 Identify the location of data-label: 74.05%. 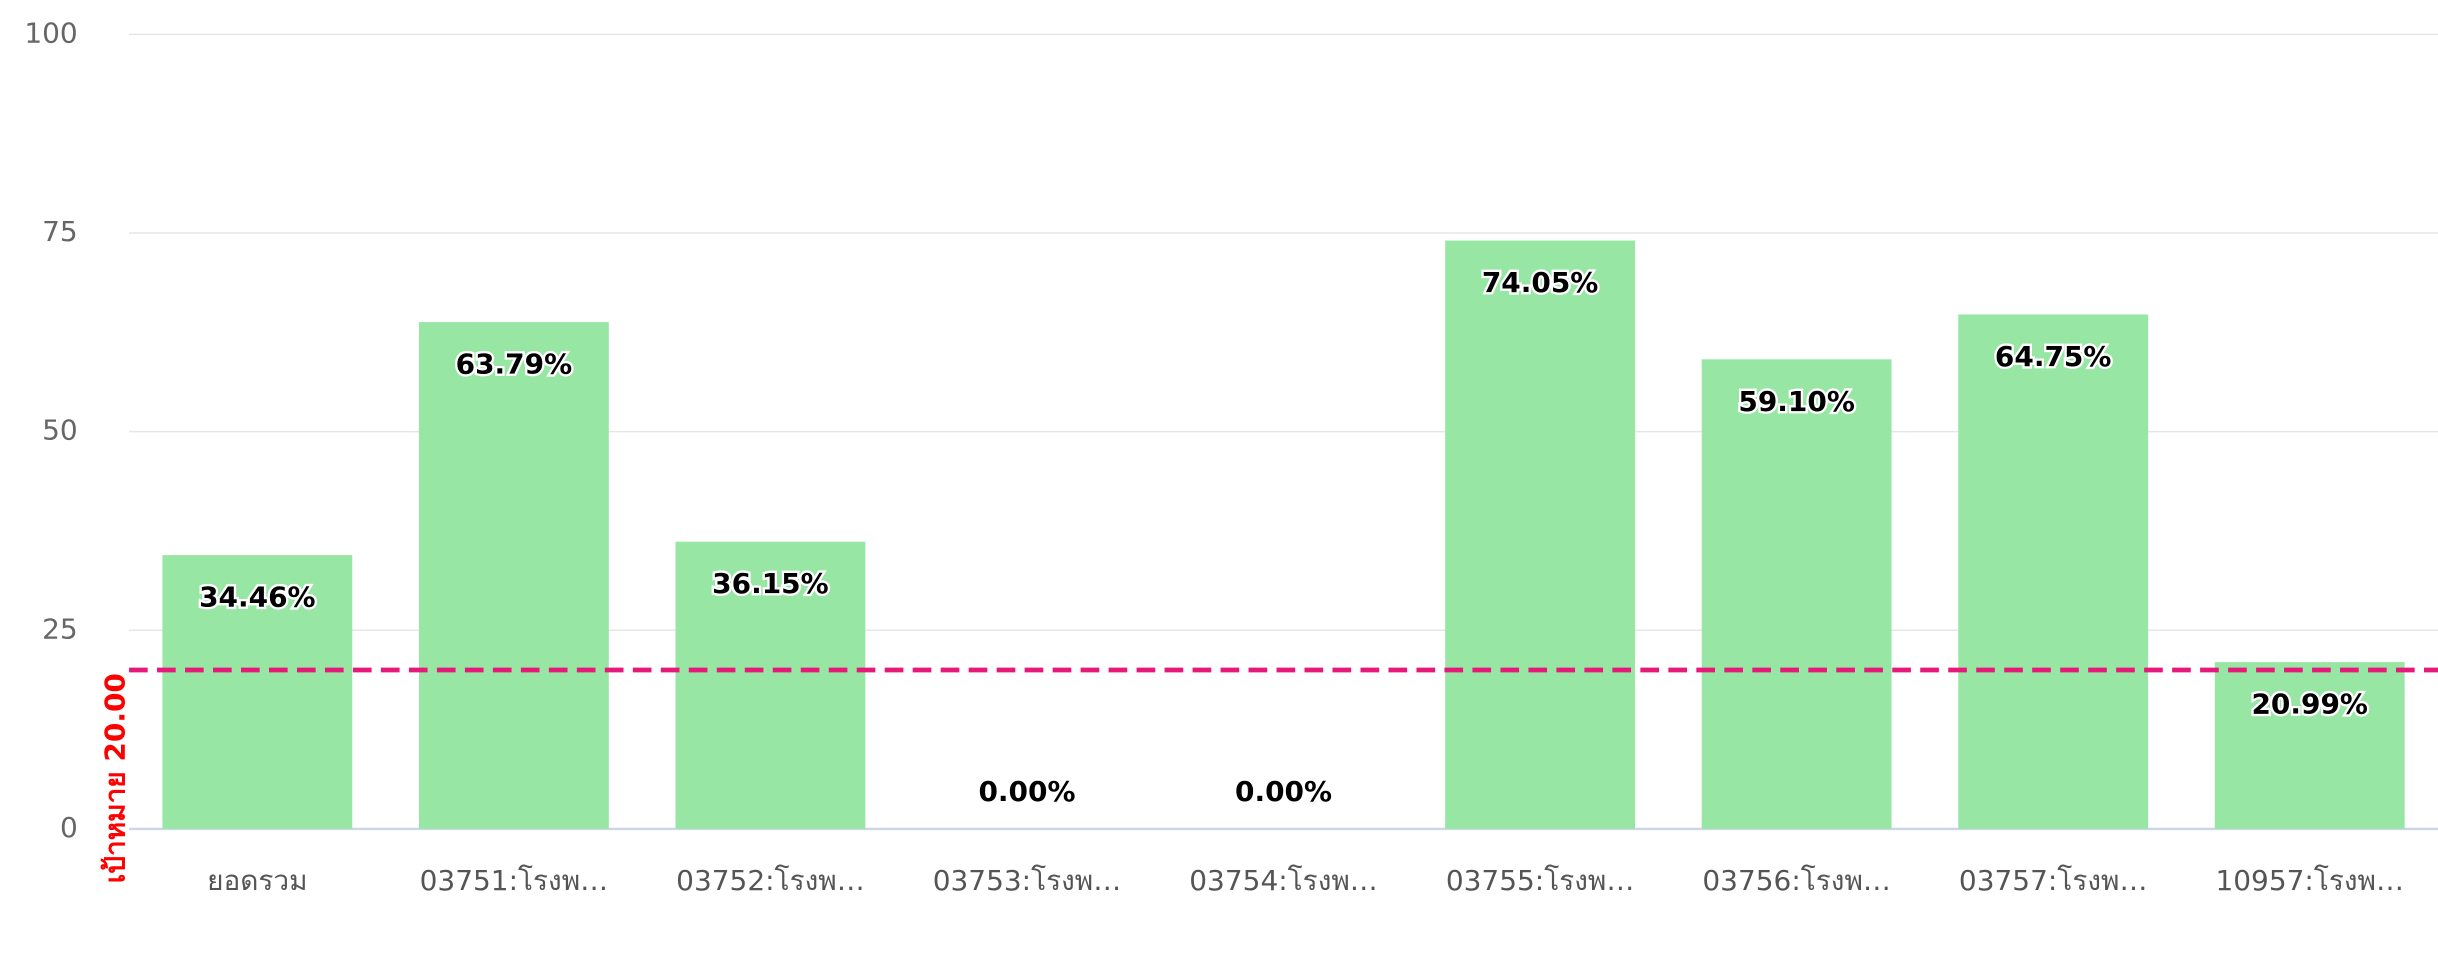
(1540, 282).